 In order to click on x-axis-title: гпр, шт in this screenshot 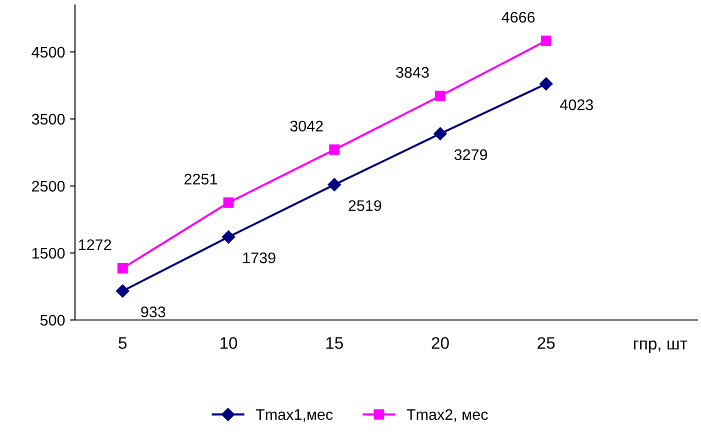, I will do `click(661, 346)`.